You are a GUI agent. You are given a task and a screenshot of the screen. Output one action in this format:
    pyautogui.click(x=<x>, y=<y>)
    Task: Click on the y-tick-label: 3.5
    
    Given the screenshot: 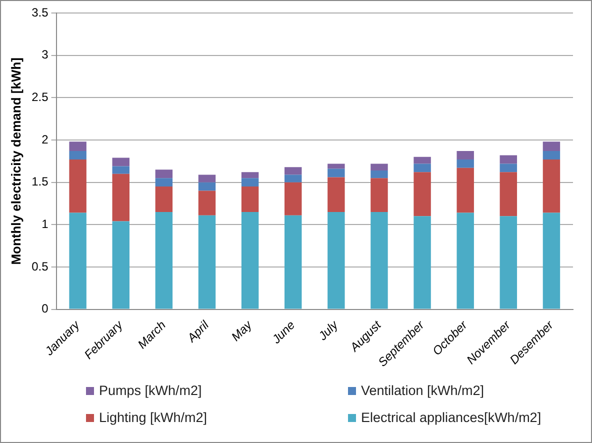 What is the action you would take?
    pyautogui.click(x=40, y=12)
    